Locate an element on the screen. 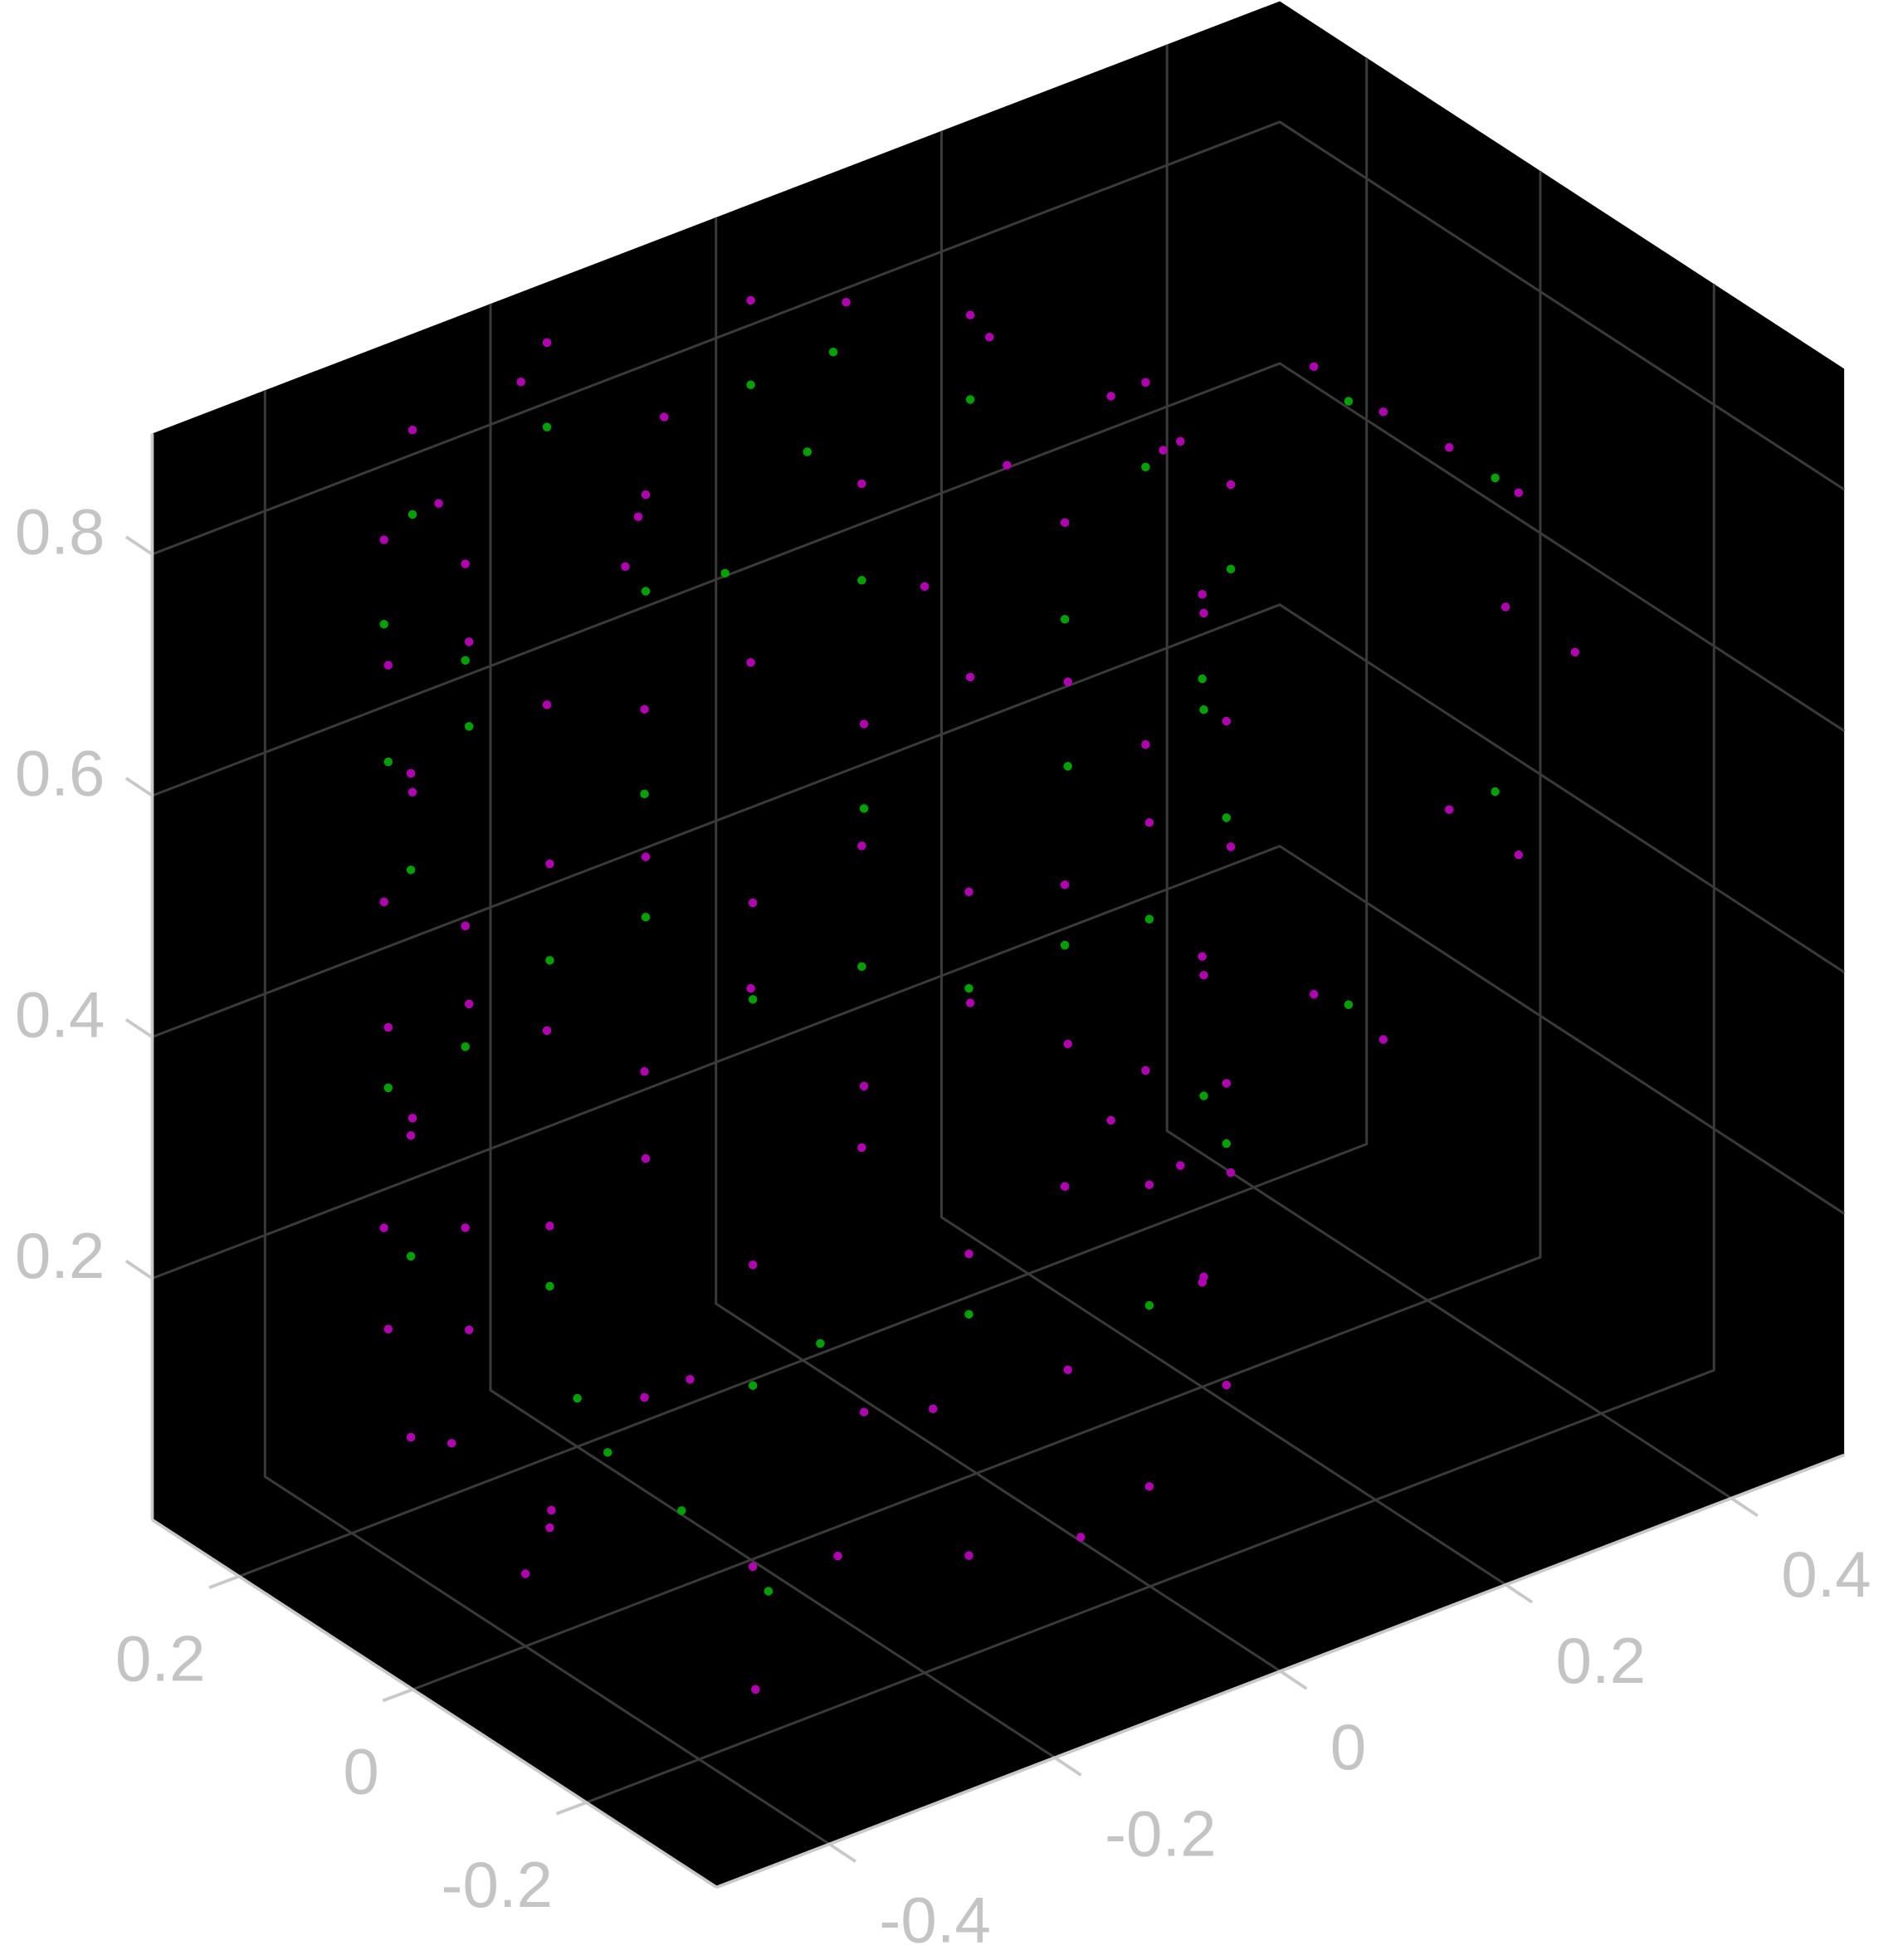 Image resolution: width=1888 pixels, height=1960 pixels. x-axis-line is located at coordinates (434, 1703).